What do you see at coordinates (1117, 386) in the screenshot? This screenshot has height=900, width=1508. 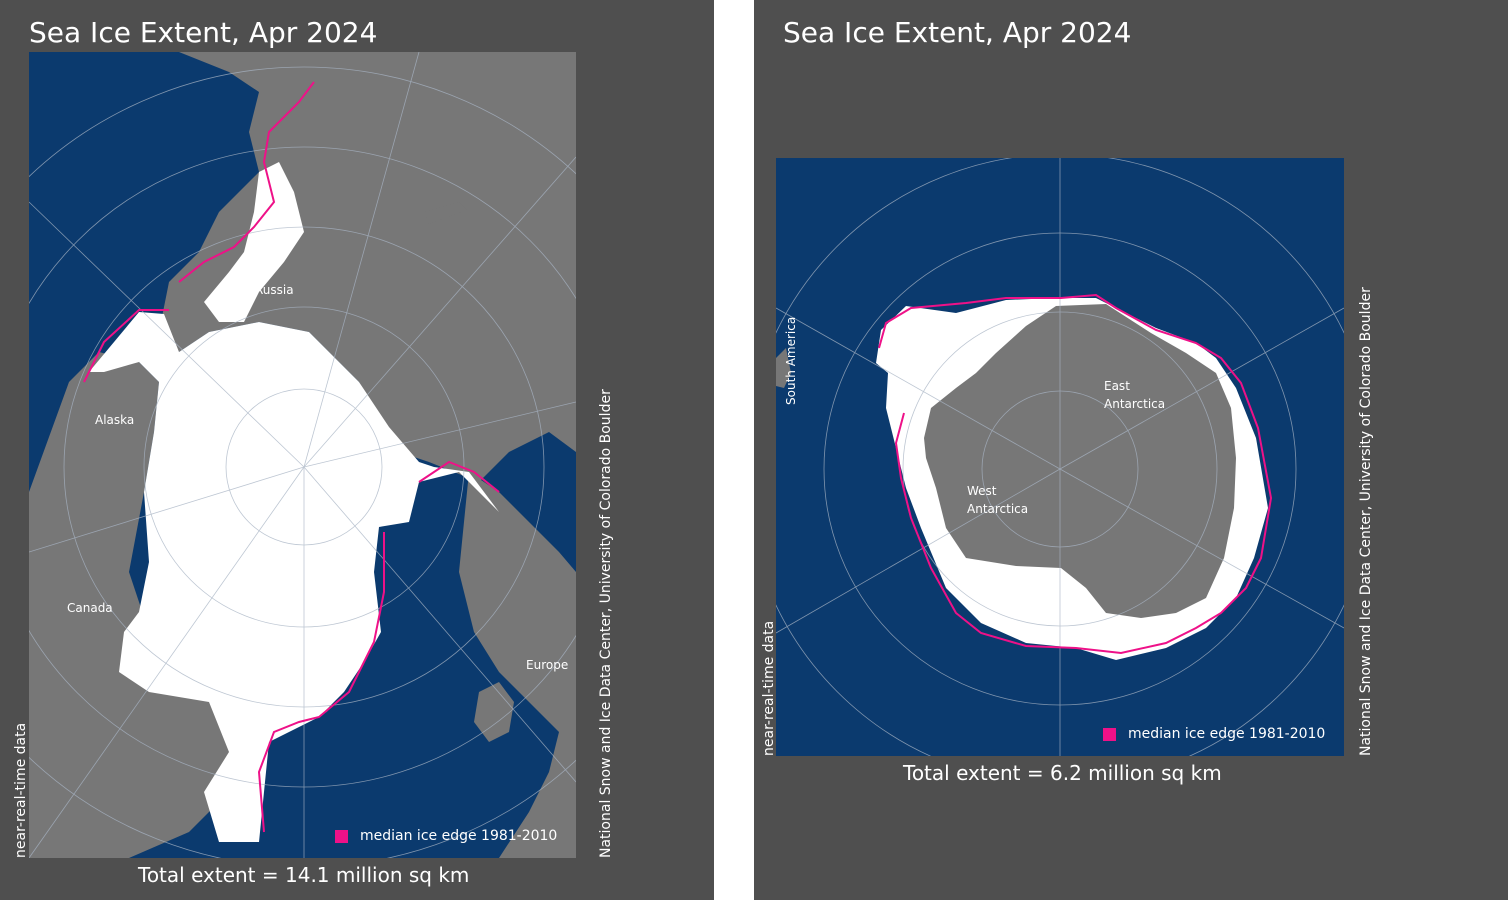 I see `east-antarctica-label-1: East` at bounding box center [1117, 386].